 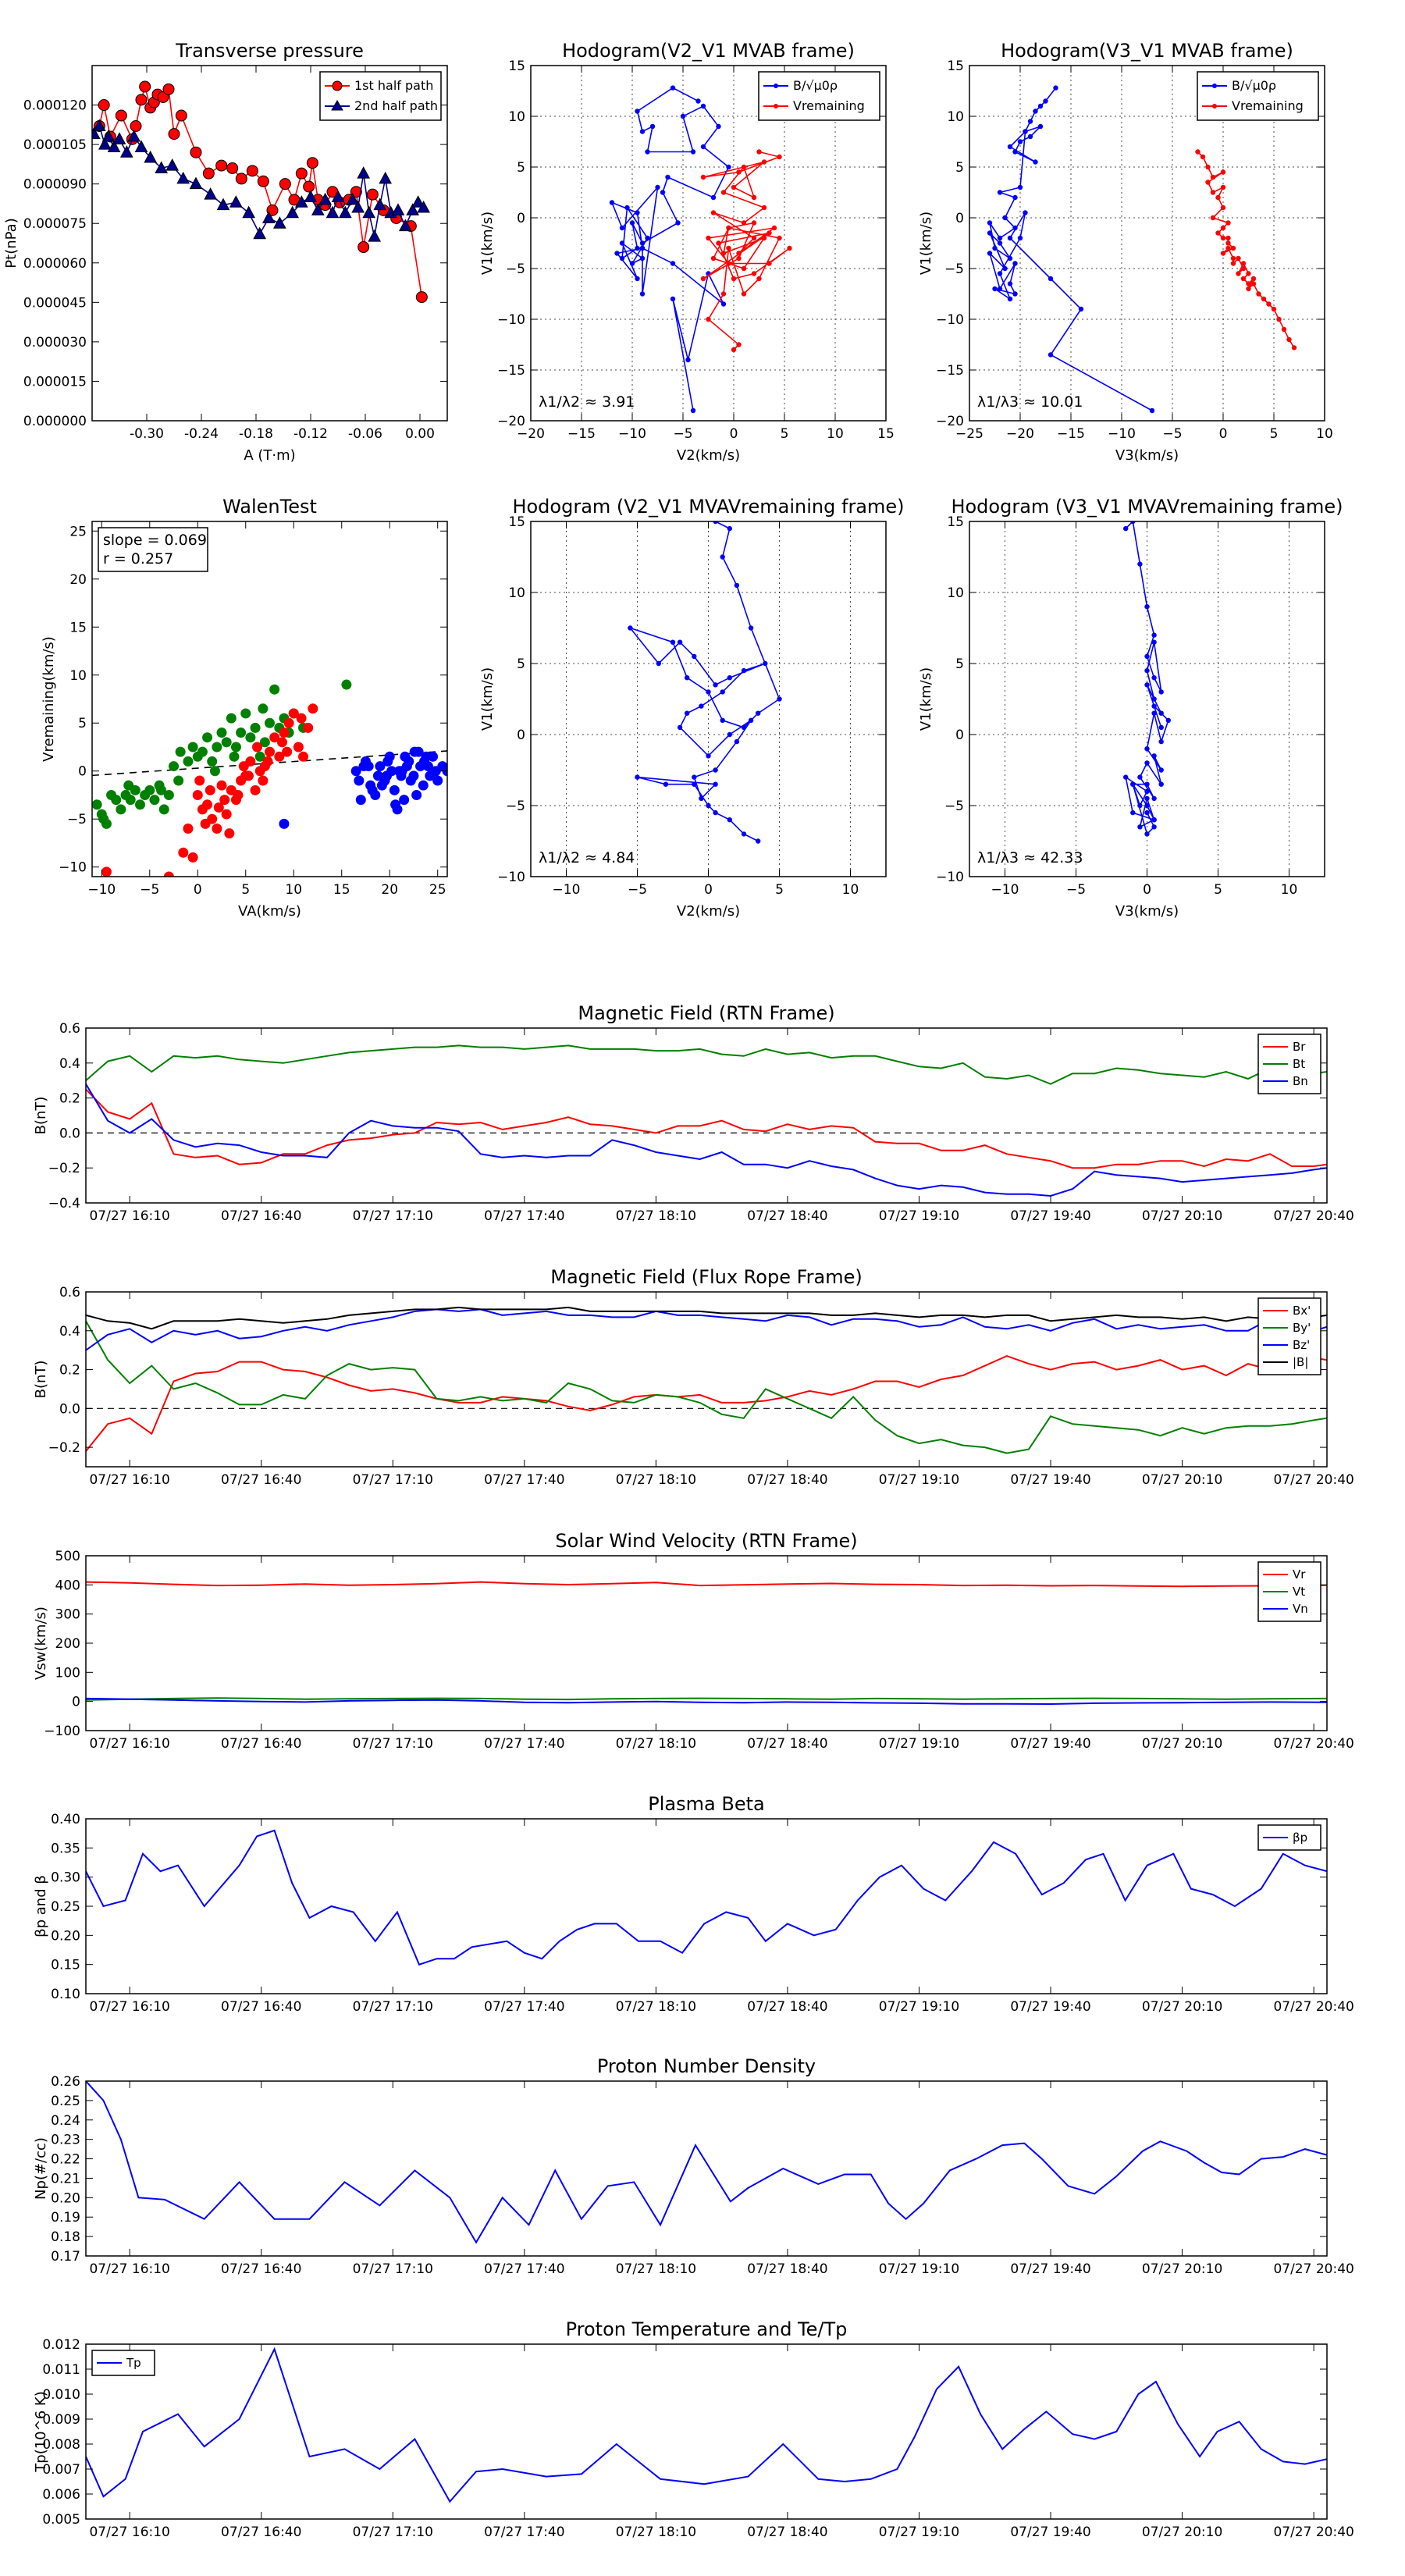 What do you see at coordinates (261, 1216) in the screenshot?
I see `x-tick-label: 07/27 16:40` at bounding box center [261, 1216].